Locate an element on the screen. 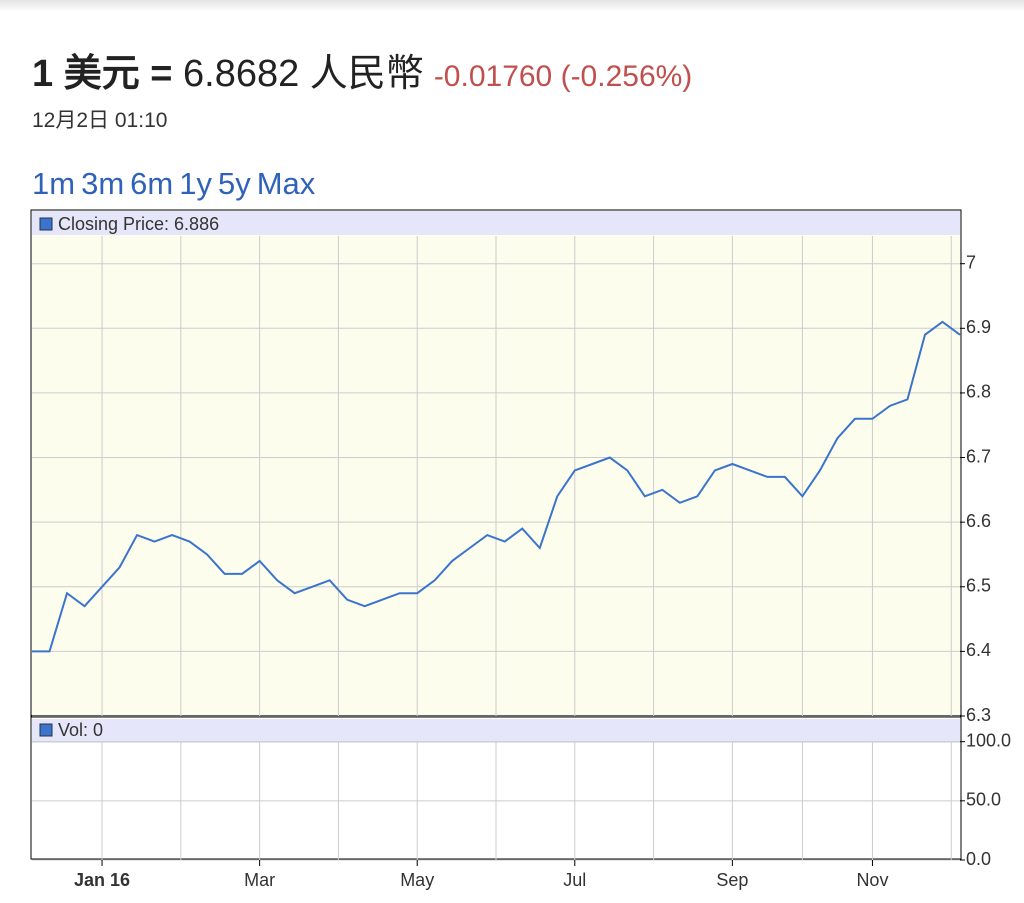 Image resolution: width=1024 pixels, height=903 pixels. change: -0.01760 (-0.256%) is located at coordinates (563, 76).